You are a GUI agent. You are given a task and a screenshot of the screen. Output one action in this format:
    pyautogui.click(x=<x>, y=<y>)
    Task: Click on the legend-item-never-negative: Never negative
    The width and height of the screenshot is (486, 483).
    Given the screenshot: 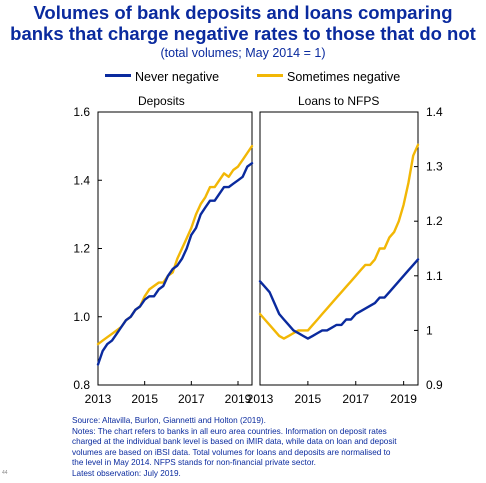 What is the action you would take?
    pyautogui.click(x=162, y=77)
    